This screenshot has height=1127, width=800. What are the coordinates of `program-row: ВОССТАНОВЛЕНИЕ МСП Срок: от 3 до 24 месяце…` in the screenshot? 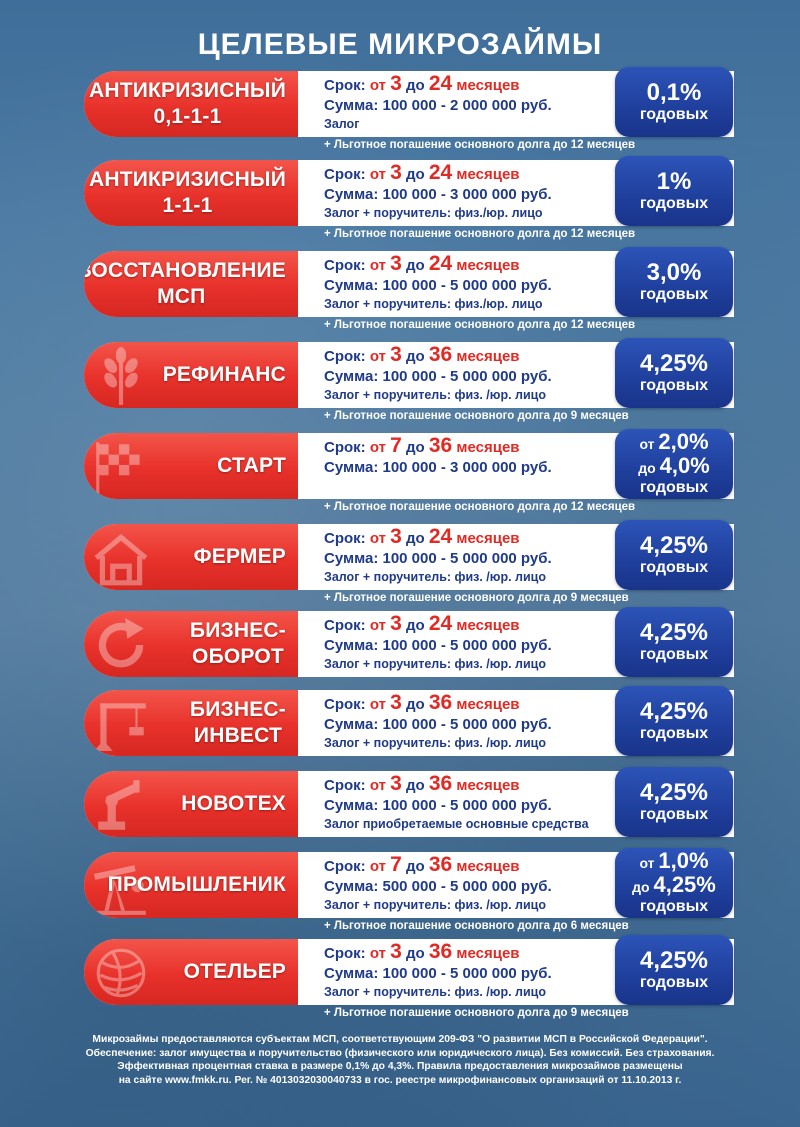 It's located at (409, 290).